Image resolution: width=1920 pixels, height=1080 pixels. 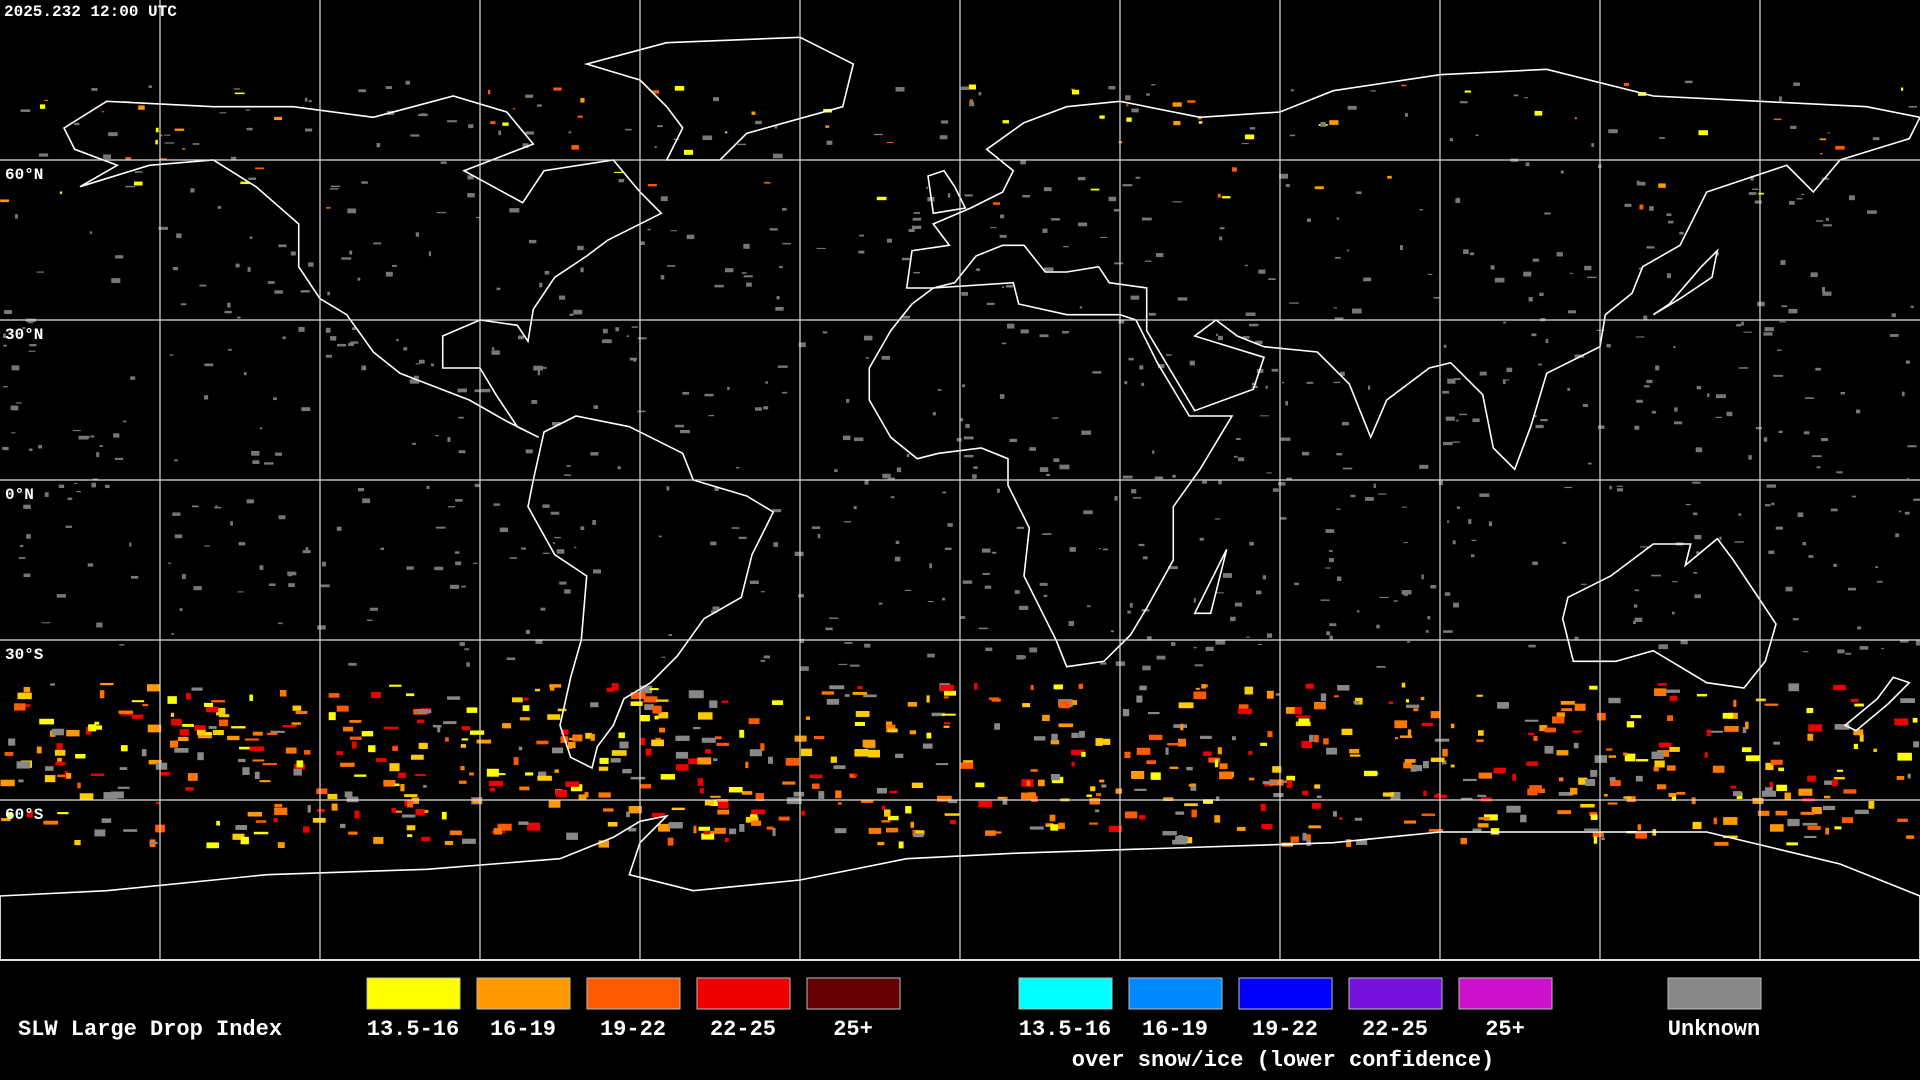 What do you see at coordinates (24, 655) in the screenshot?
I see `latitude-label: 30°S` at bounding box center [24, 655].